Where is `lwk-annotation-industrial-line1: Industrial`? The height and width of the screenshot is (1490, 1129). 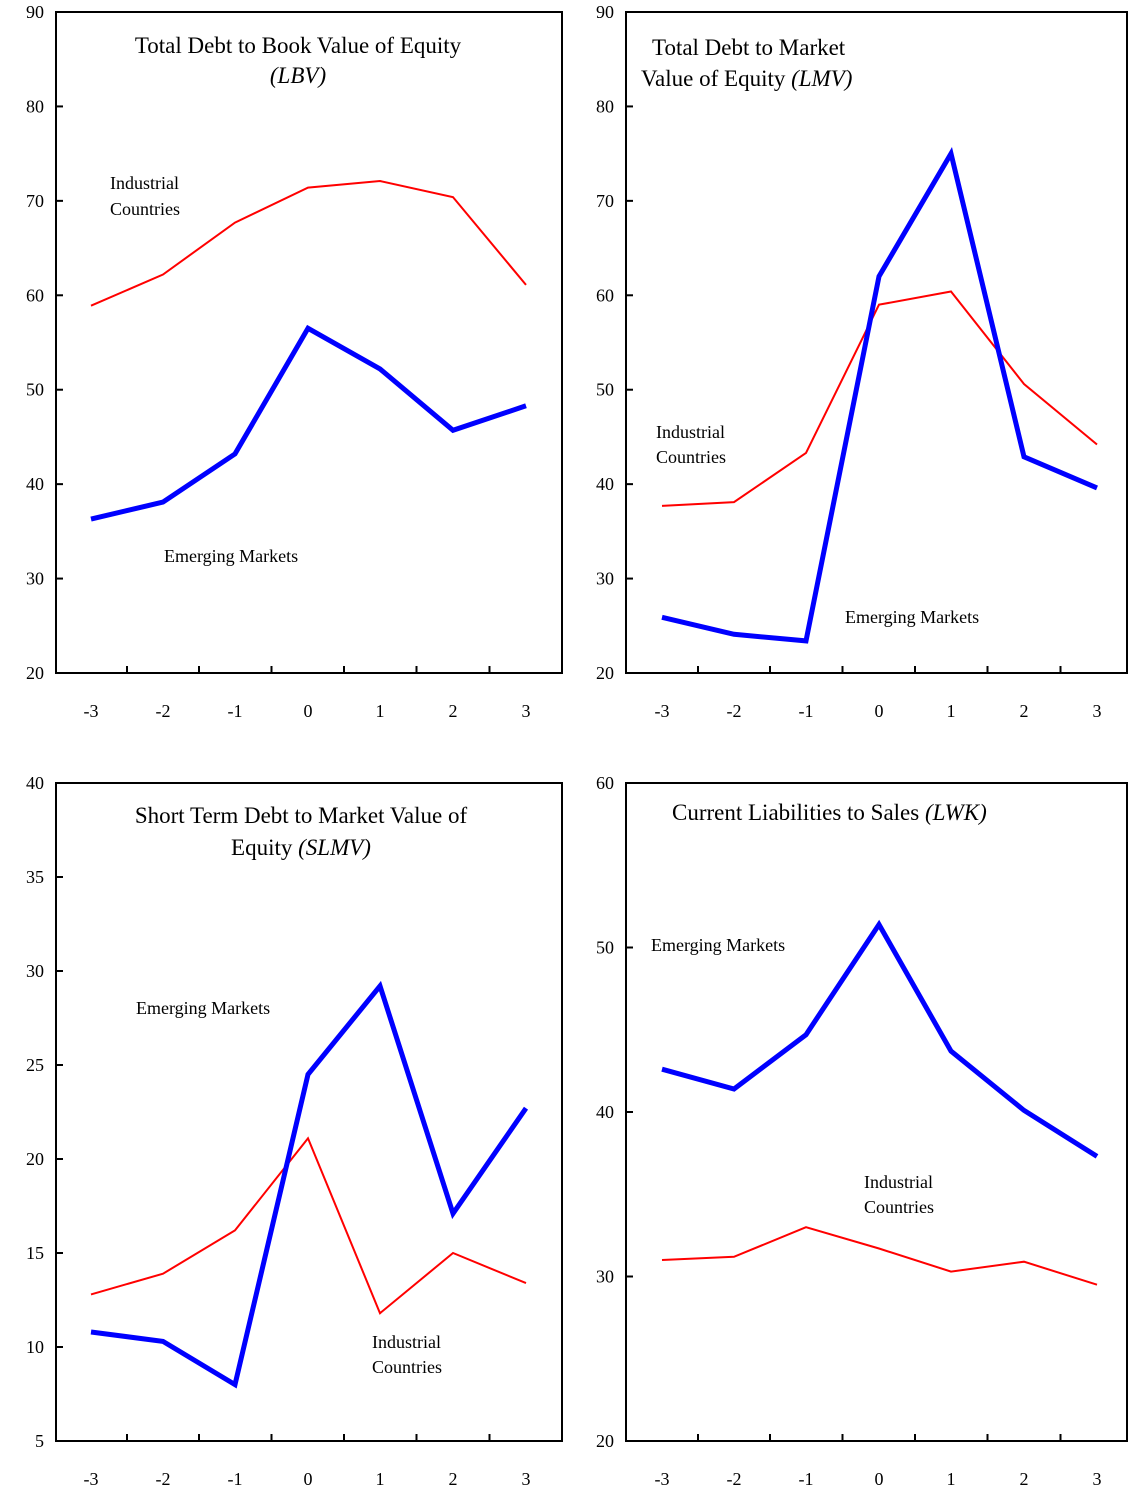 lwk-annotation-industrial-line1: Industrial is located at coordinates (898, 1182).